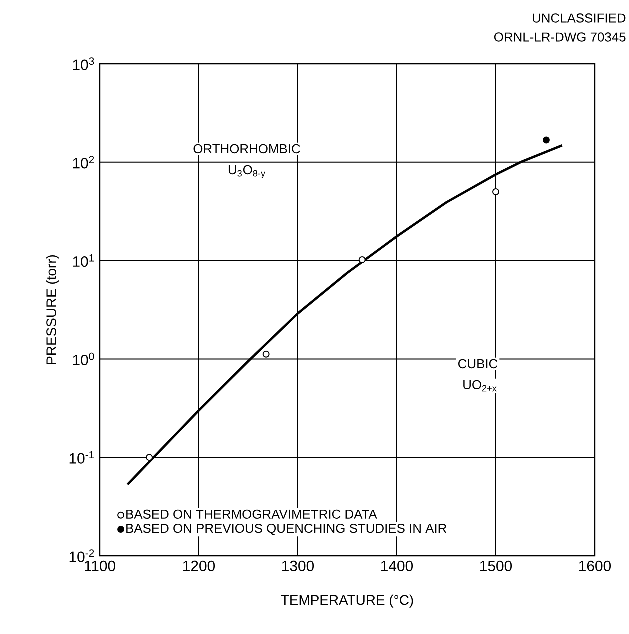  What do you see at coordinates (83, 261) in the screenshot?
I see `y-tick-label: 10$^{1}$` at bounding box center [83, 261].